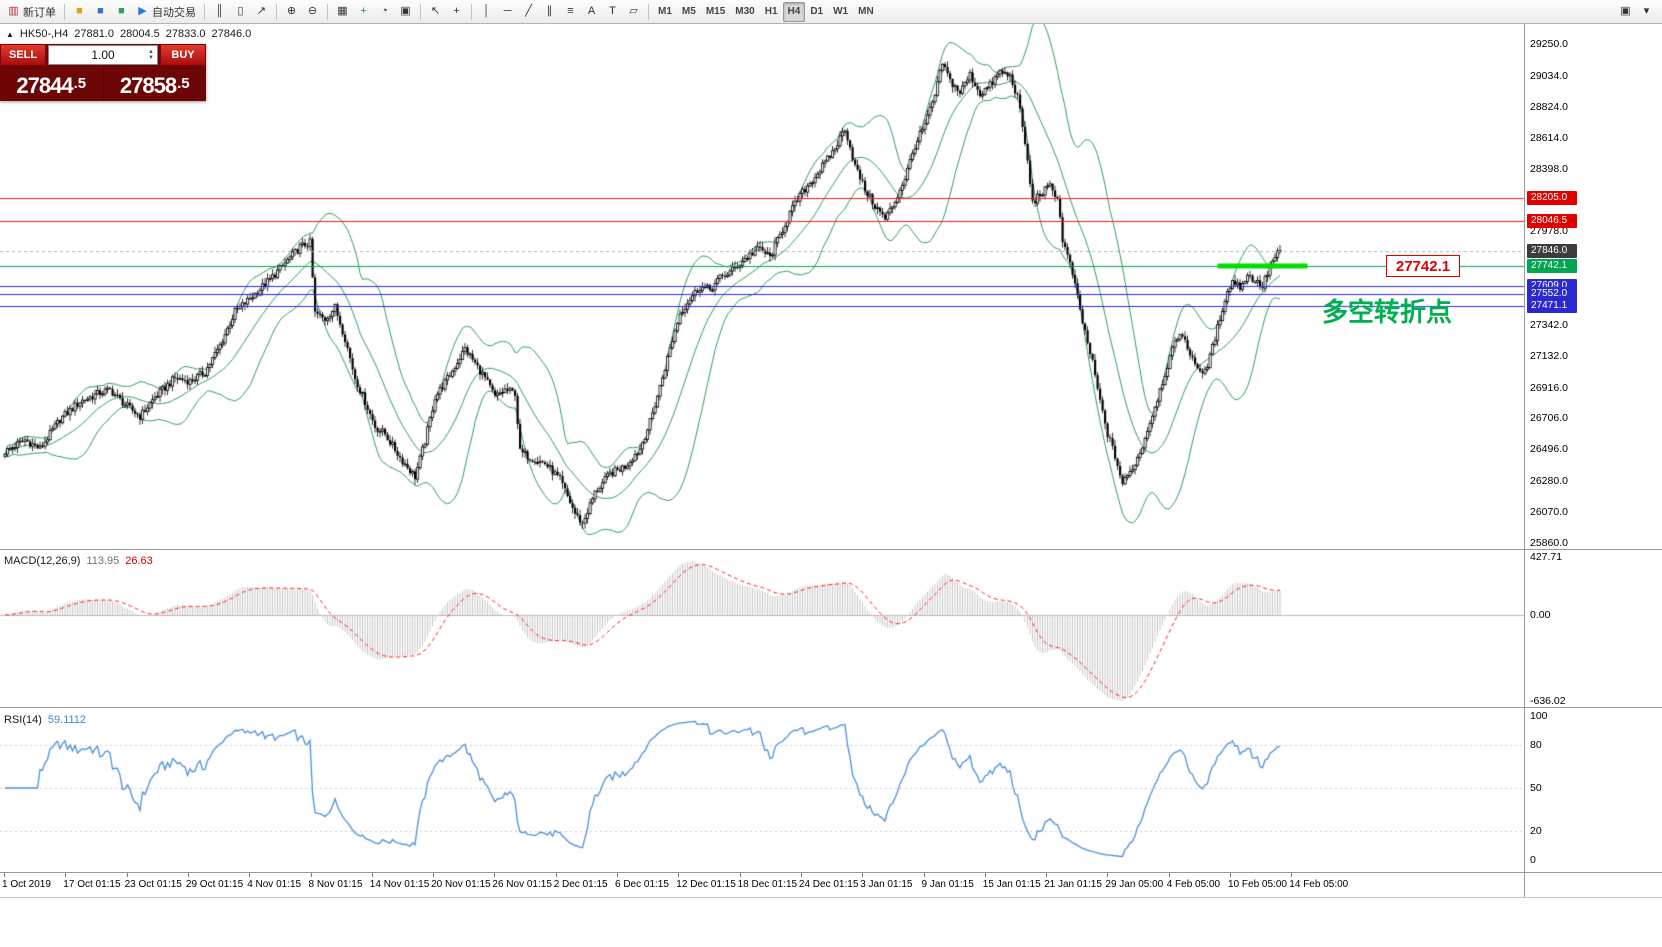 This screenshot has height=947, width=1662. I want to click on zoom-in-button: ⊕, so click(291, 12).